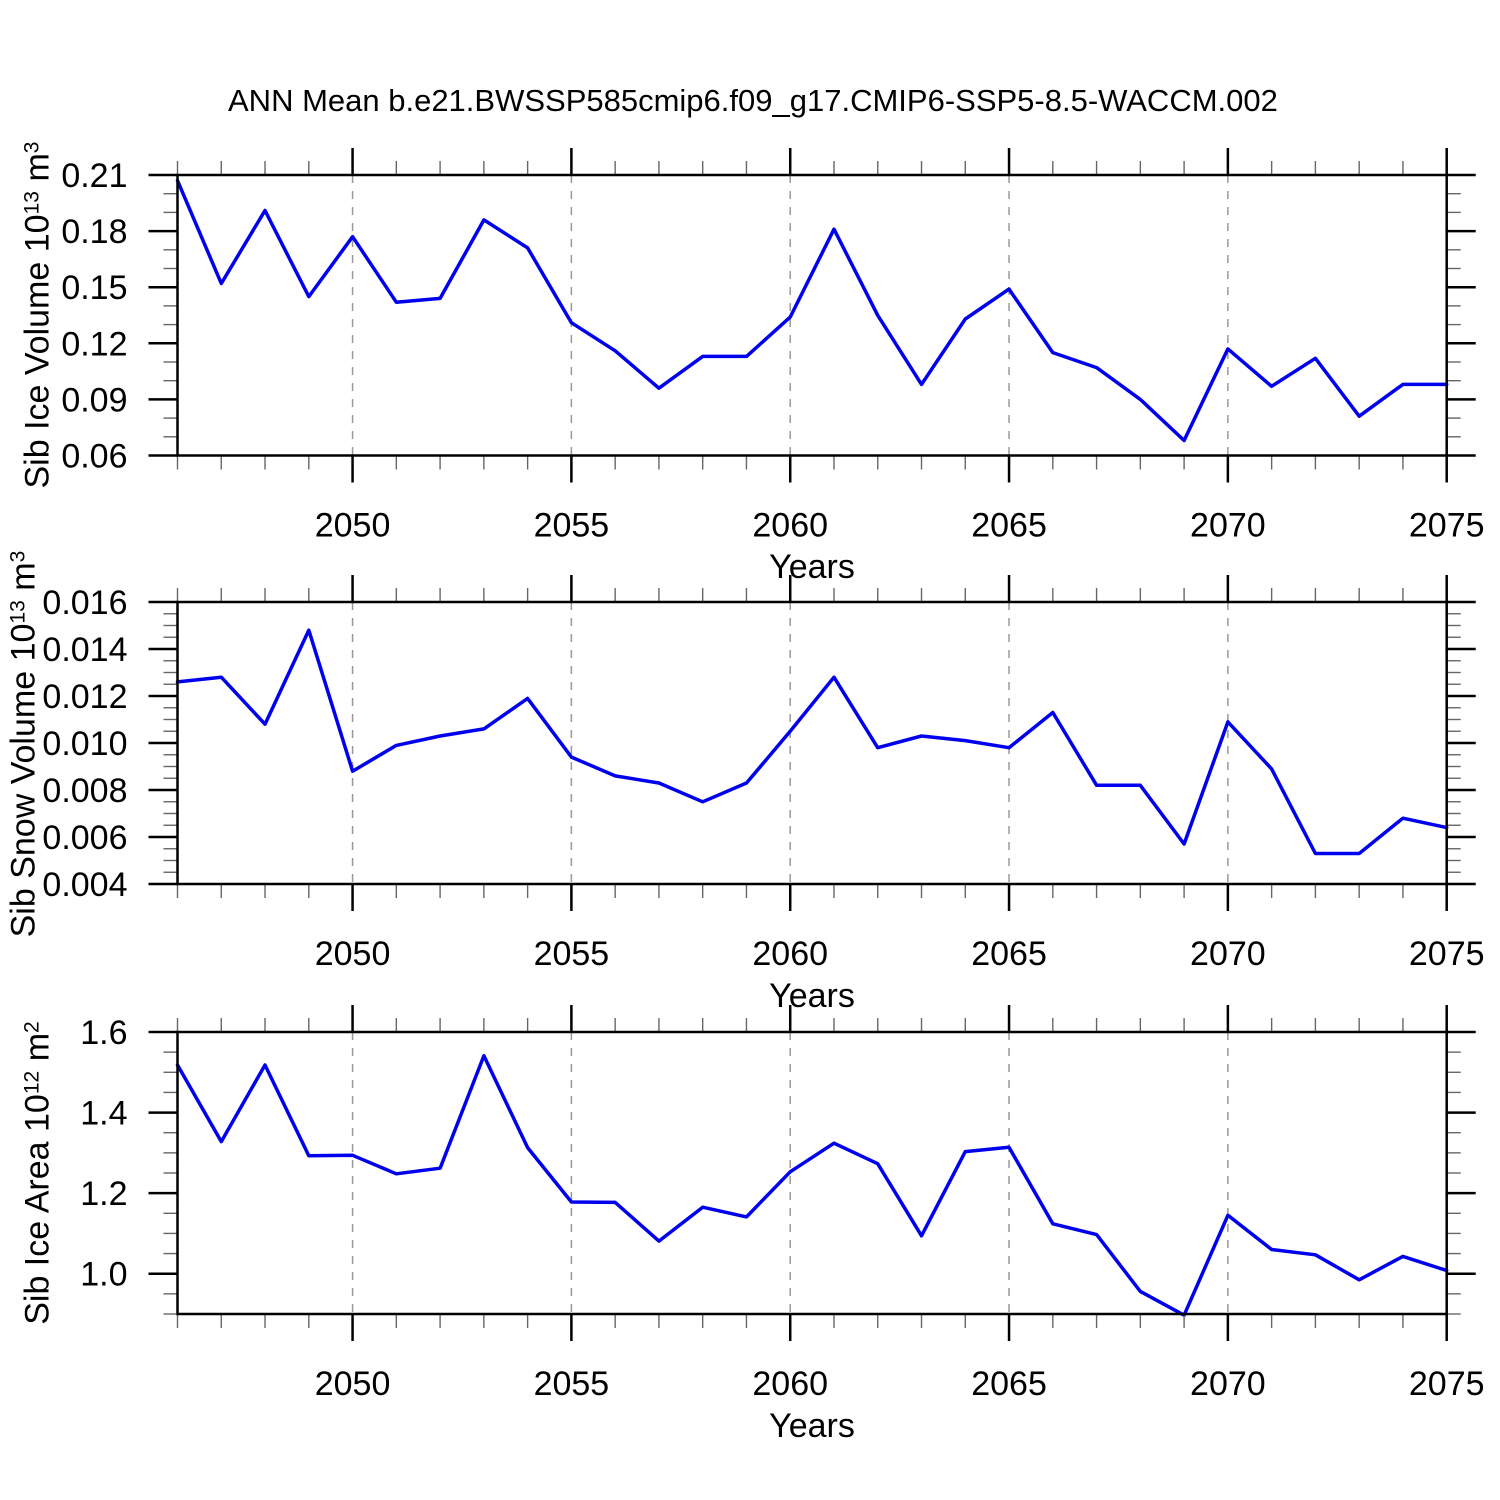  What do you see at coordinates (84, 885) in the screenshot?
I see `y-tick-label: 0.004` at bounding box center [84, 885].